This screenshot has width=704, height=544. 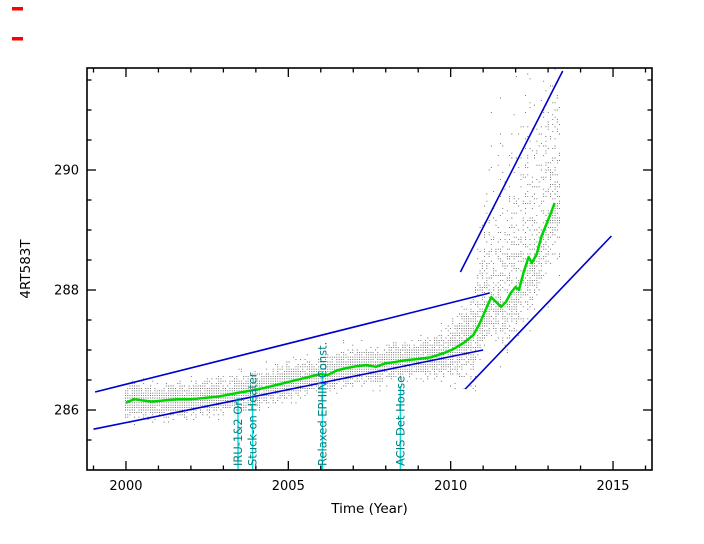 I want to click on x-axis-title: Time (Year), so click(x=368, y=509).